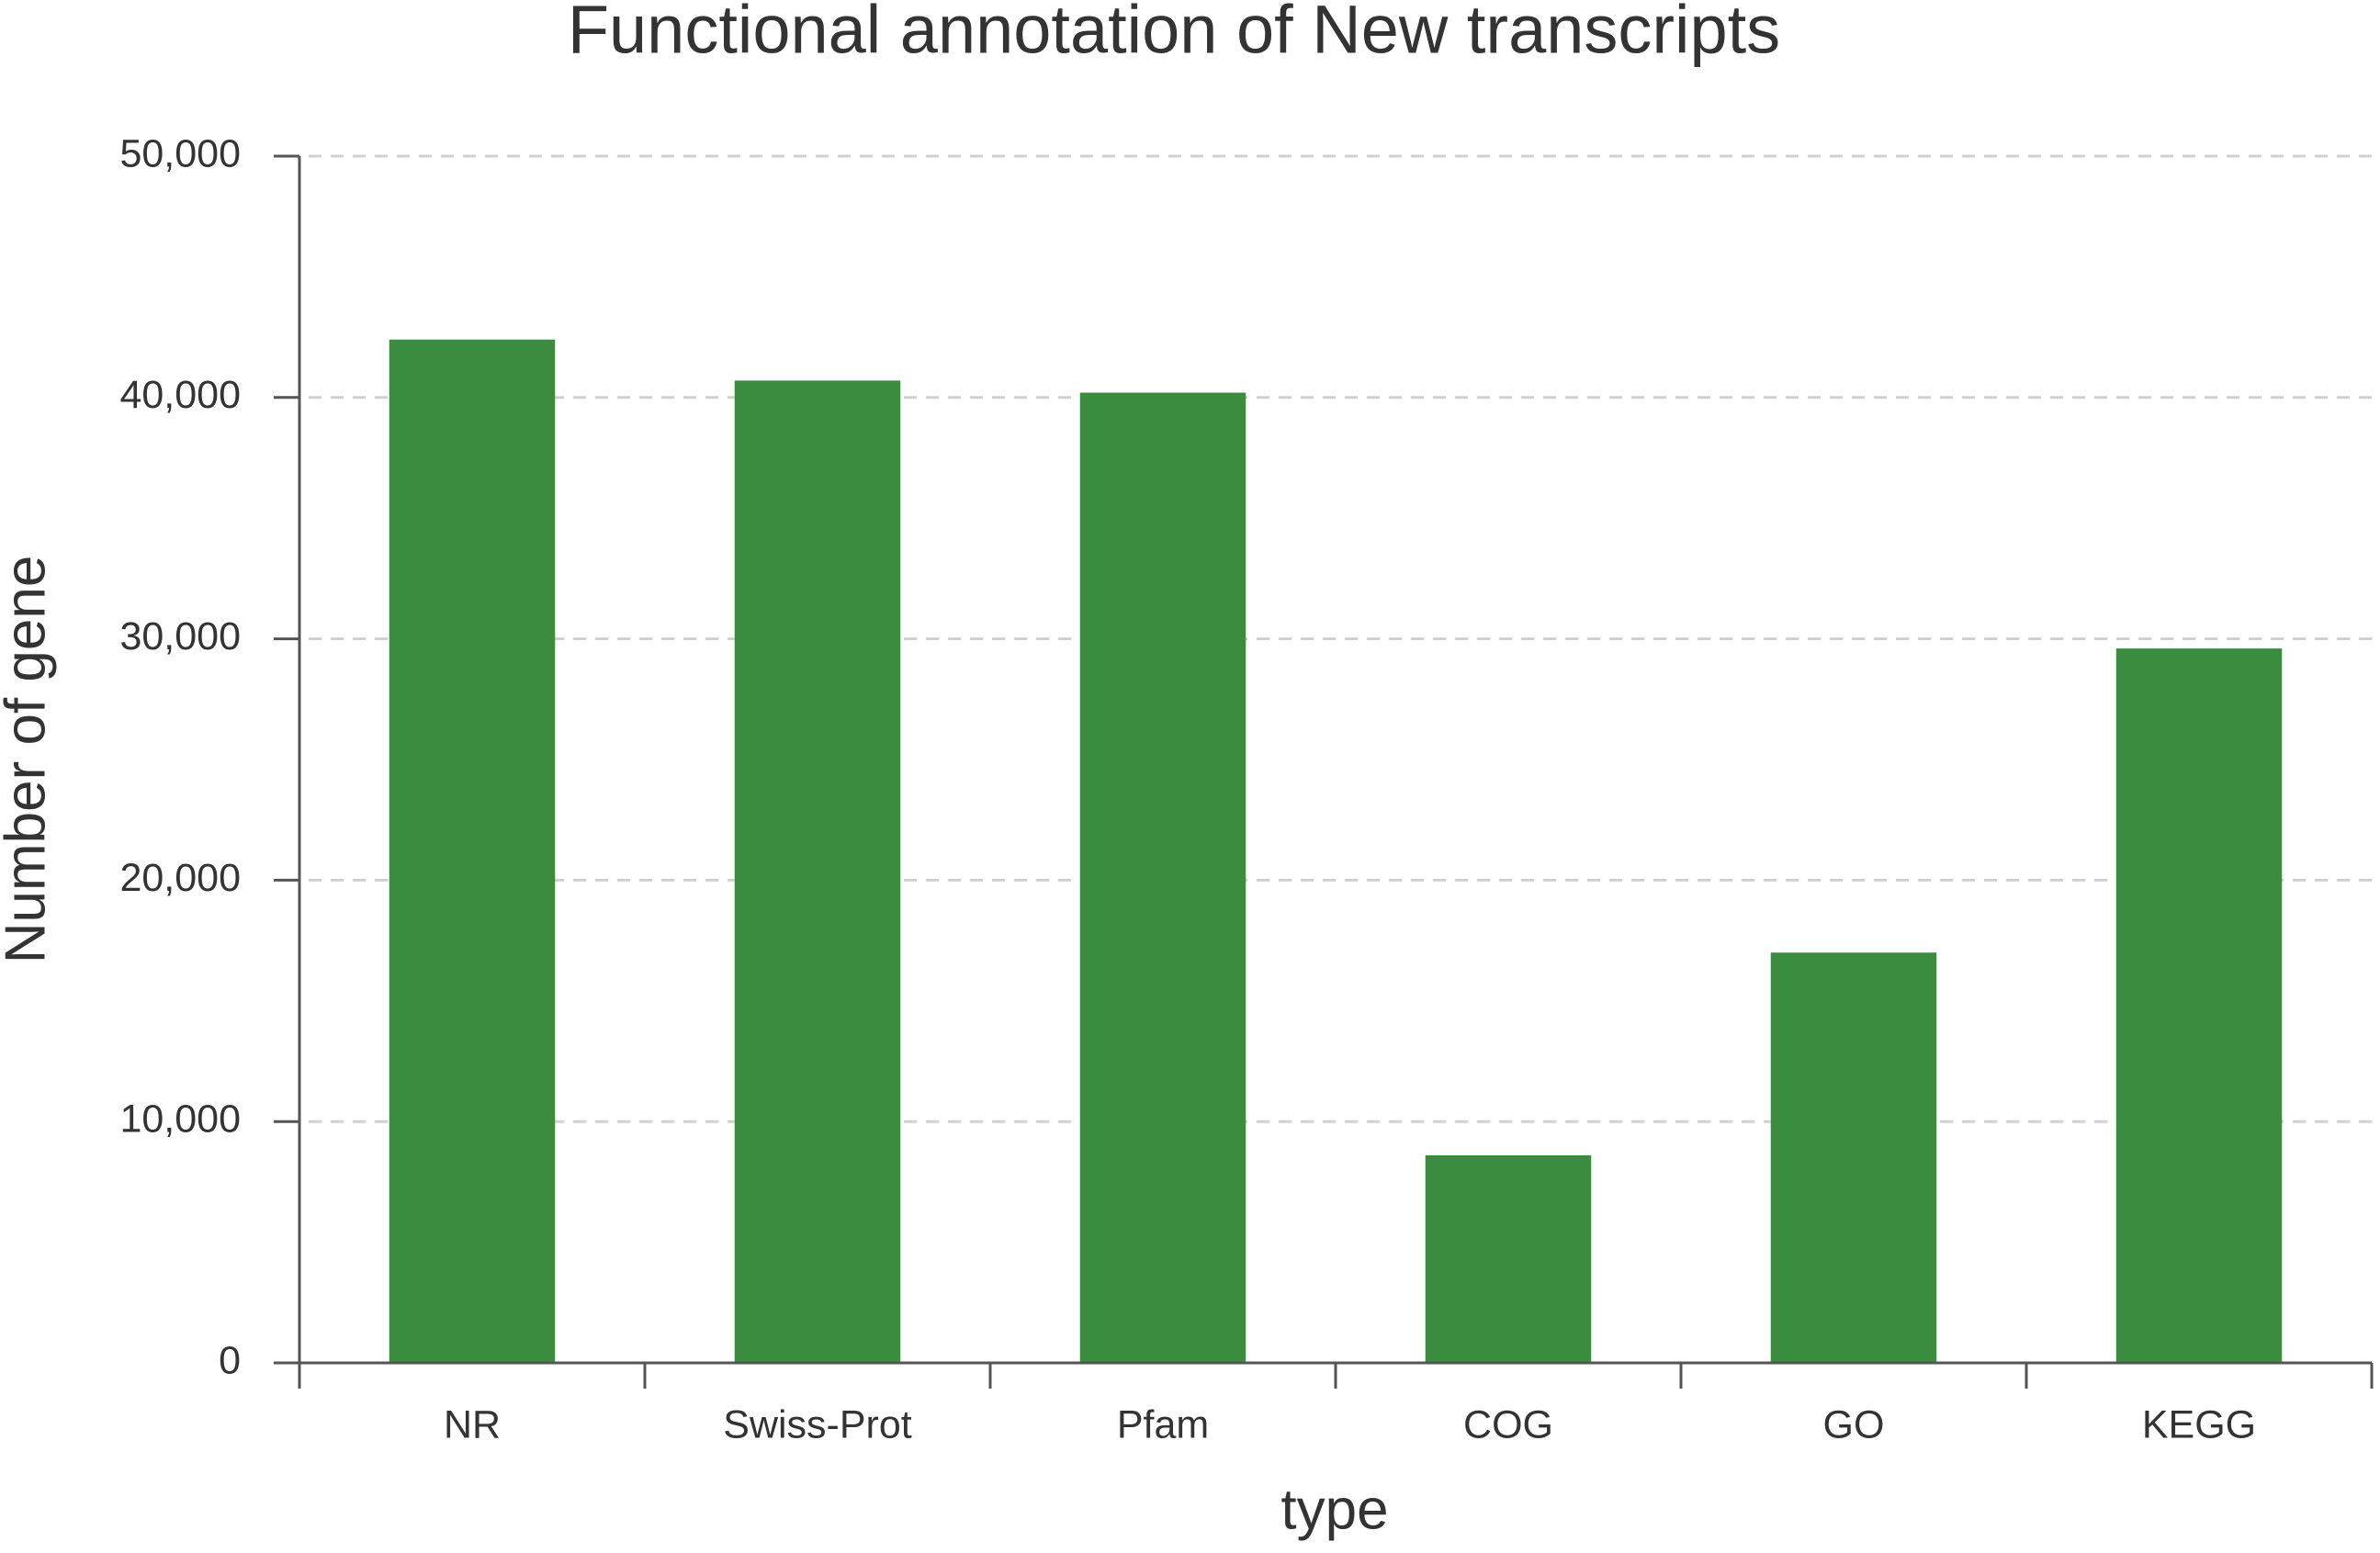 The height and width of the screenshot is (1553, 2380). I want to click on x-tick-label: Swiss-Prot, so click(817, 1424).